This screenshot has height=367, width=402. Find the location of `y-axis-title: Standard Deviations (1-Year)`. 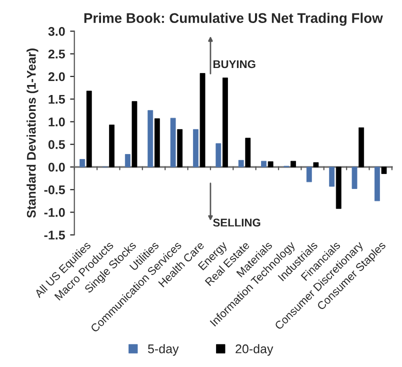

y-axis-title: Standard Deviations (1-Year) is located at coordinates (32, 133).